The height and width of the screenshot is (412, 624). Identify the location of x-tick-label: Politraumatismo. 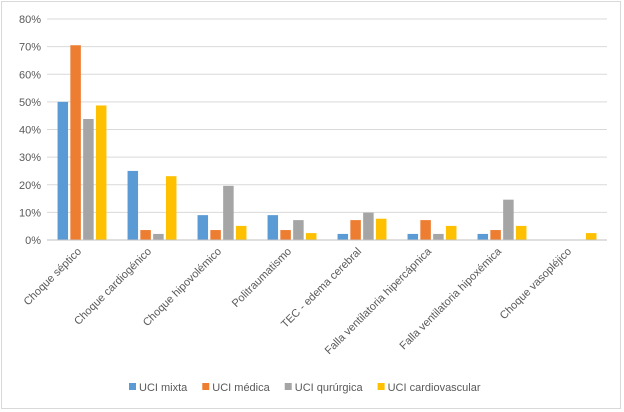
(262, 278).